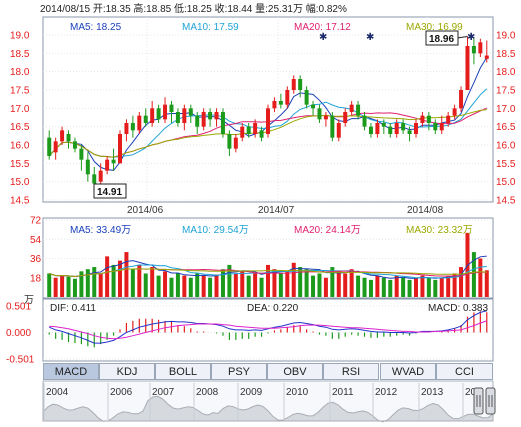  Describe the element at coordinates (269, 308) in the screenshot. I see `macd-legend: DIF: 0.411 DEA: 0.220 MACD: 0.383` at that location.